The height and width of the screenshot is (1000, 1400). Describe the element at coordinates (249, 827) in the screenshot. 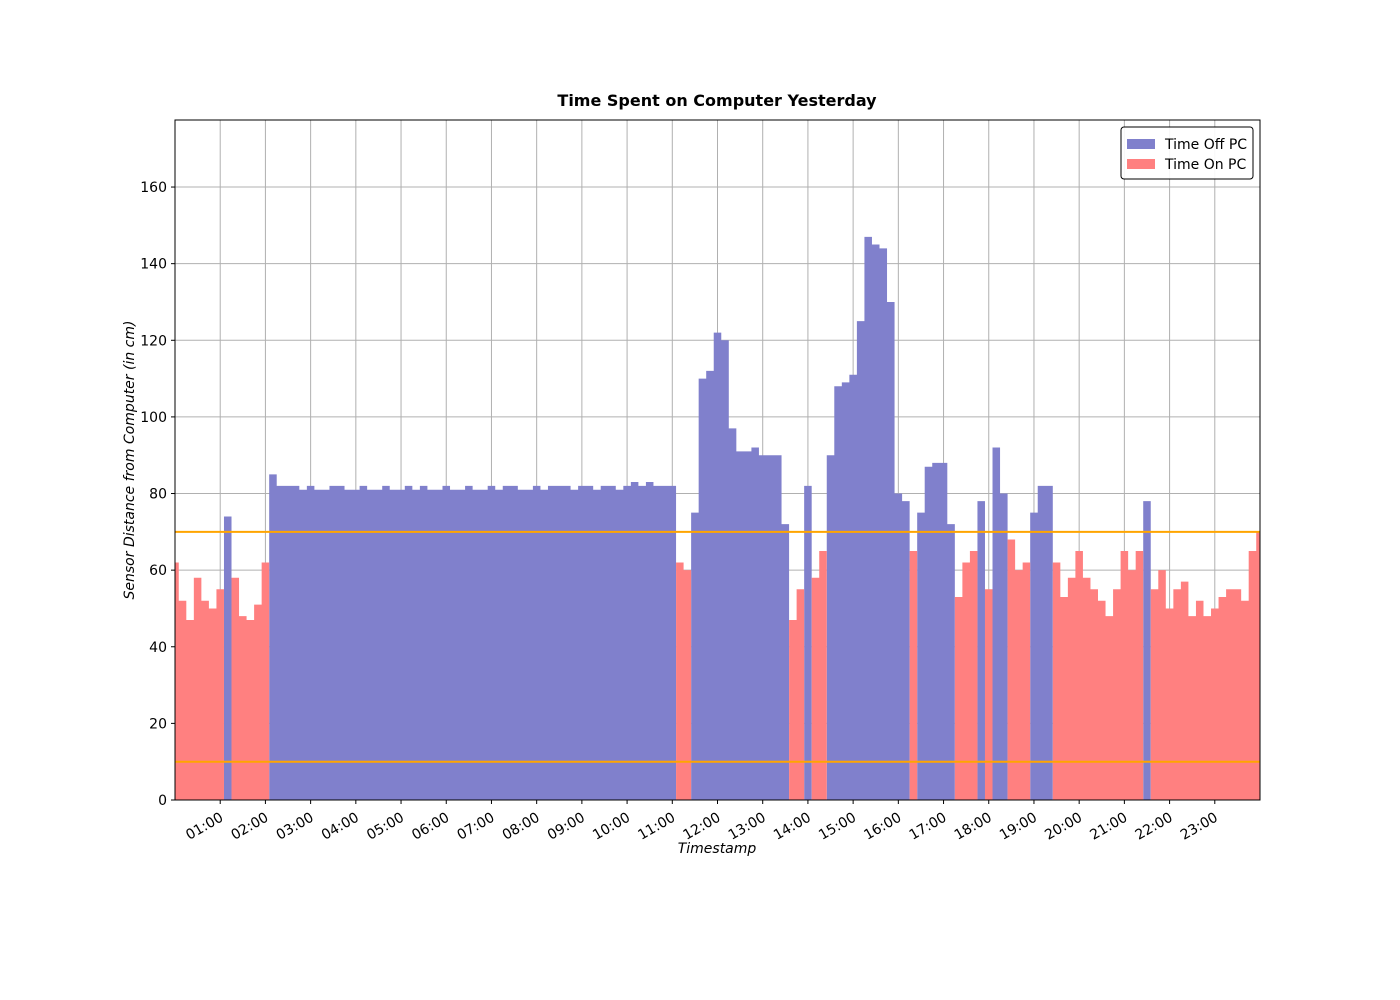

I see `x-tick-label: 02:00` at that location.